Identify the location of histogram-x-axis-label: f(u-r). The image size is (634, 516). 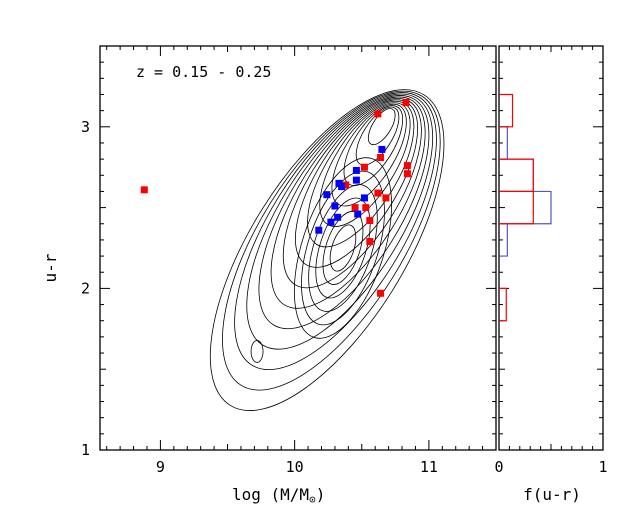
(552, 494).